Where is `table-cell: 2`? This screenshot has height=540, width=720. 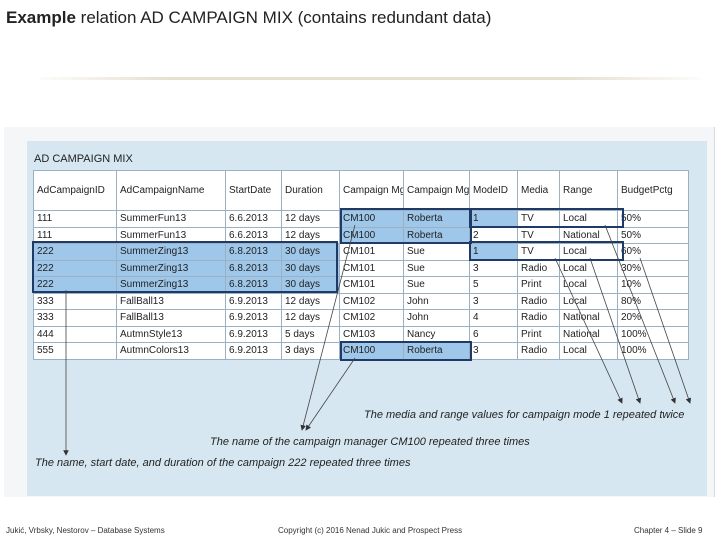 table-cell: 2 is located at coordinates (493, 235).